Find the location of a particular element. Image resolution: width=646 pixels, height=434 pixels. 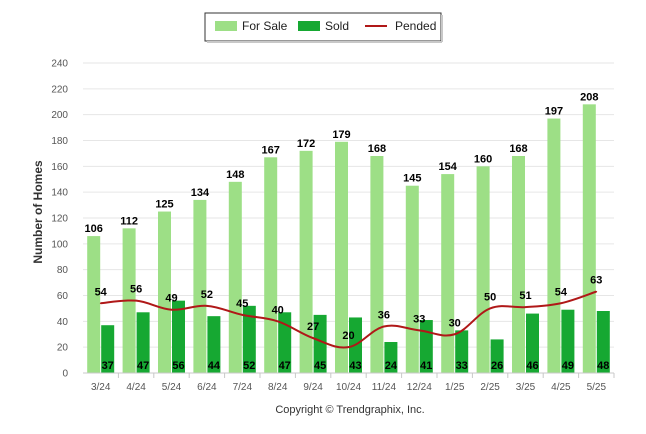

legend-swatch-for-sale is located at coordinates (226, 26).